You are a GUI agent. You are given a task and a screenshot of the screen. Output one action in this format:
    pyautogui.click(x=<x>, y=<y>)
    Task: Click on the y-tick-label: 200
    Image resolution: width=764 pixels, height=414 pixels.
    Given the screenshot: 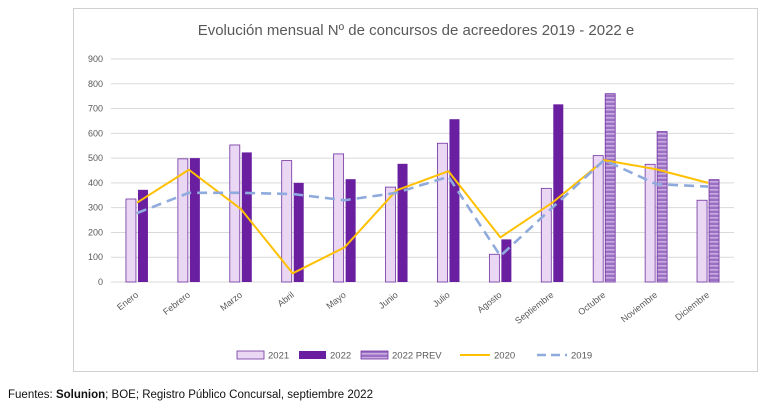 What is the action you would take?
    pyautogui.click(x=95, y=232)
    